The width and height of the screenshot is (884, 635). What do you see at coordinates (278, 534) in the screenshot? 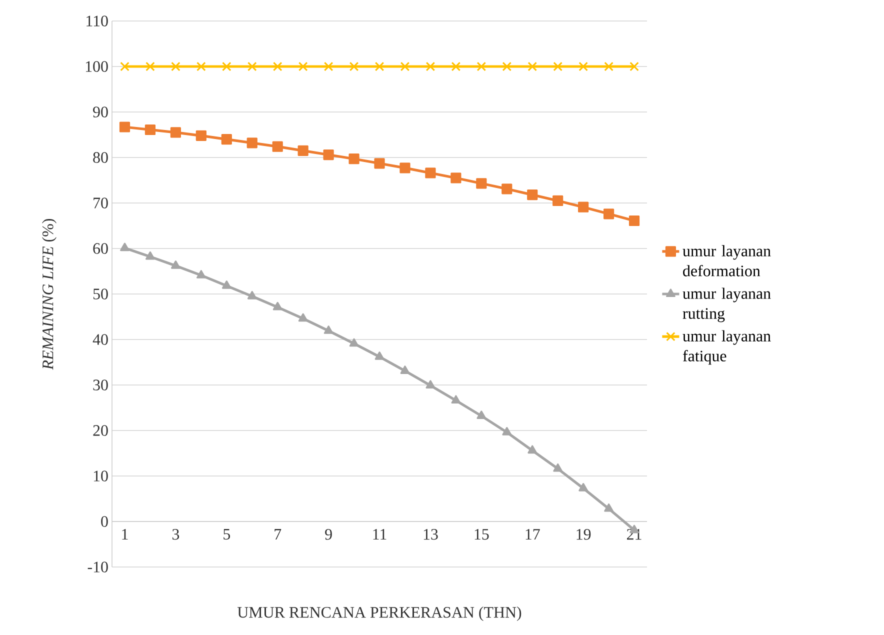
I see `x-tick-label: 7` at bounding box center [278, 534].